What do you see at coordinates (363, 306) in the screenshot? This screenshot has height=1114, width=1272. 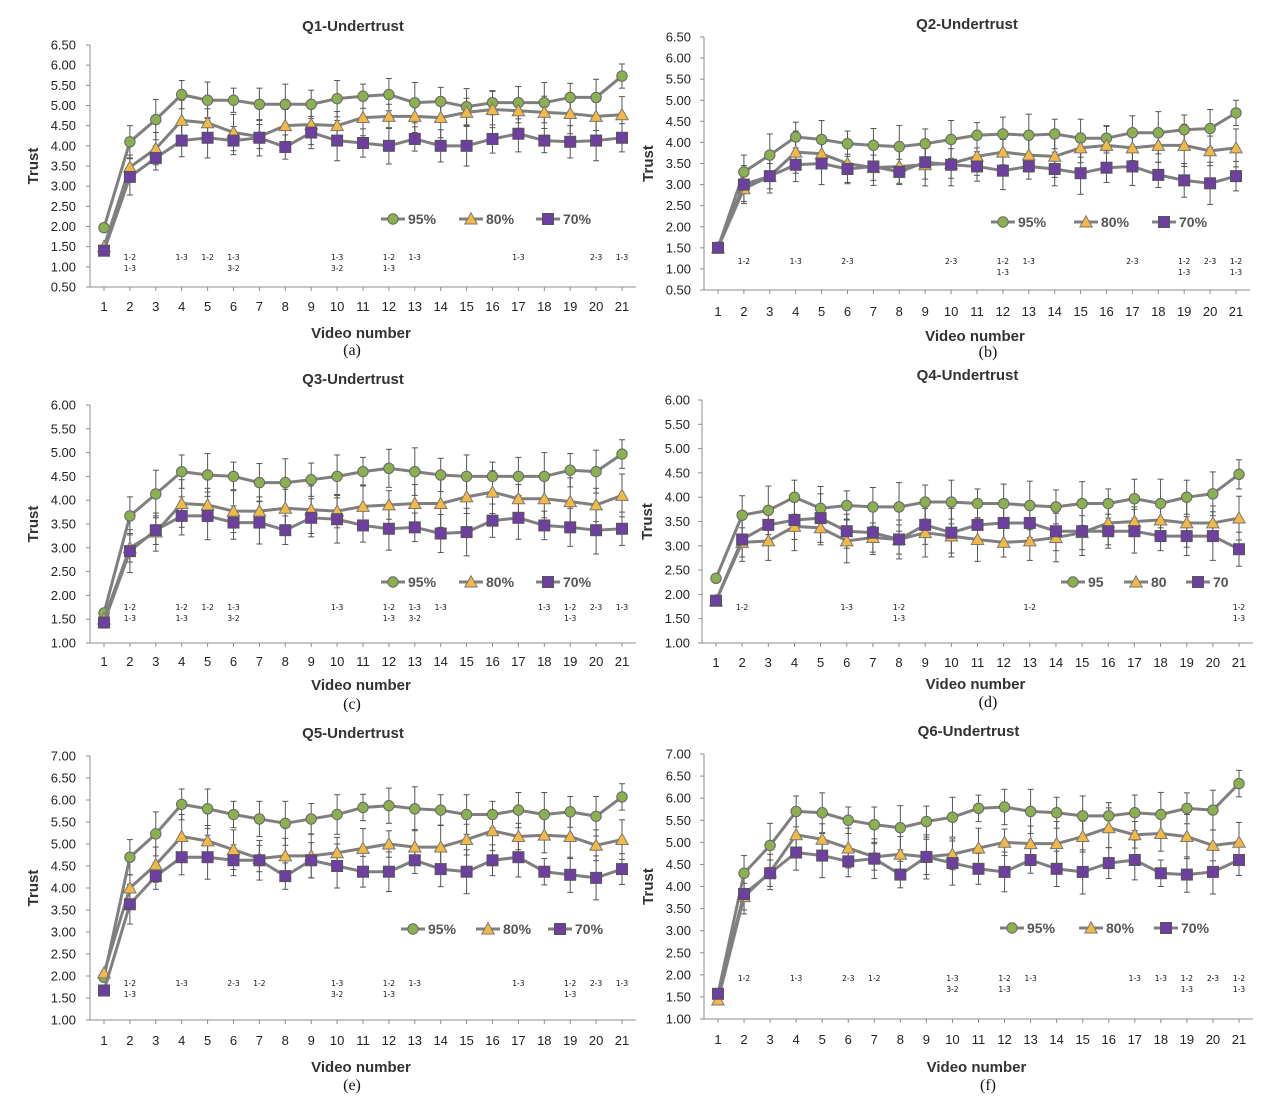 I see `x-tick-label: 11` at bounding box center [363, 306].